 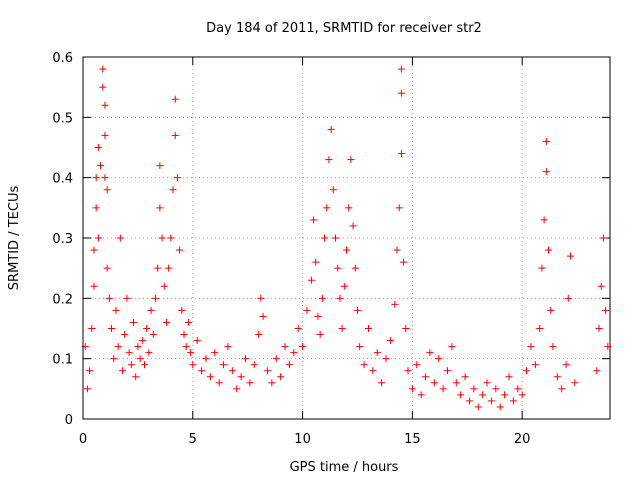 I want to click on x-tick-label: 15, so click(x=412, y=439).